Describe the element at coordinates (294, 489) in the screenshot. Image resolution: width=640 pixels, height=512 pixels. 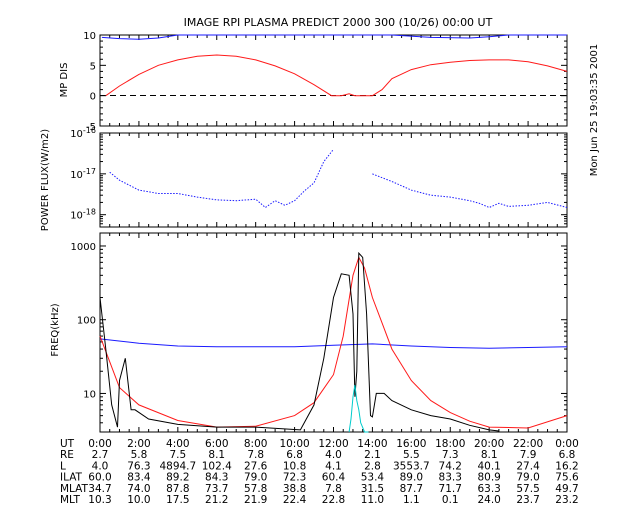
I see `table-cell: 38.8` at that location.